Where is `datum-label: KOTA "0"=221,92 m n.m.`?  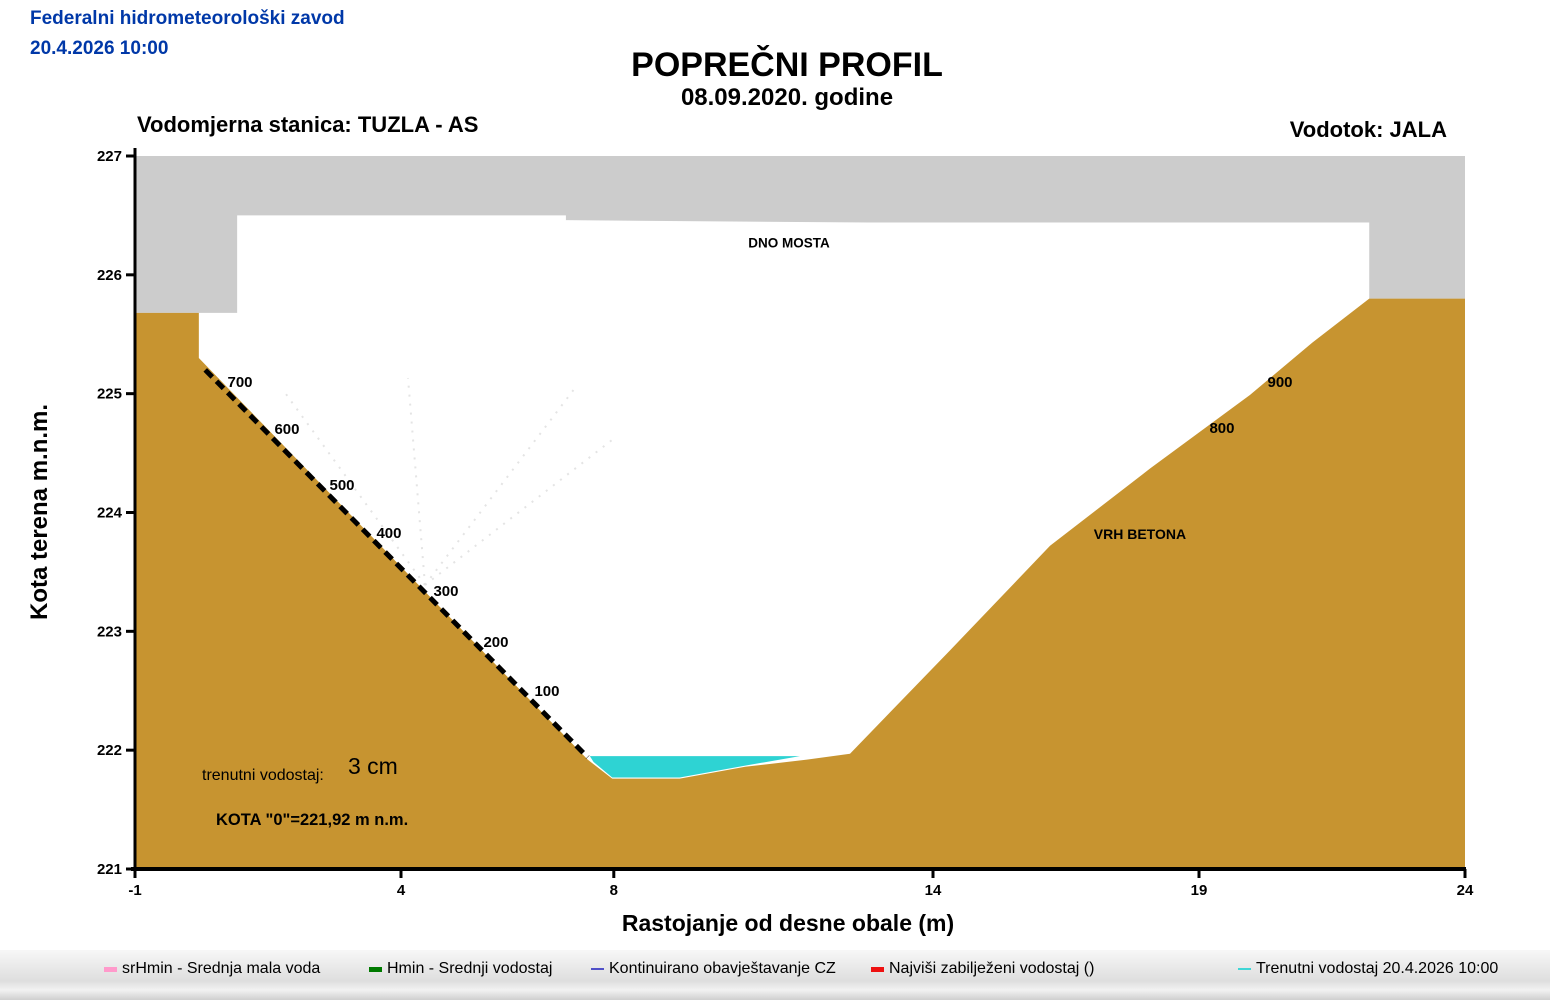 datum-label: KOTA "0"=221,92 m n.m. is located at coordinates (312, 820).